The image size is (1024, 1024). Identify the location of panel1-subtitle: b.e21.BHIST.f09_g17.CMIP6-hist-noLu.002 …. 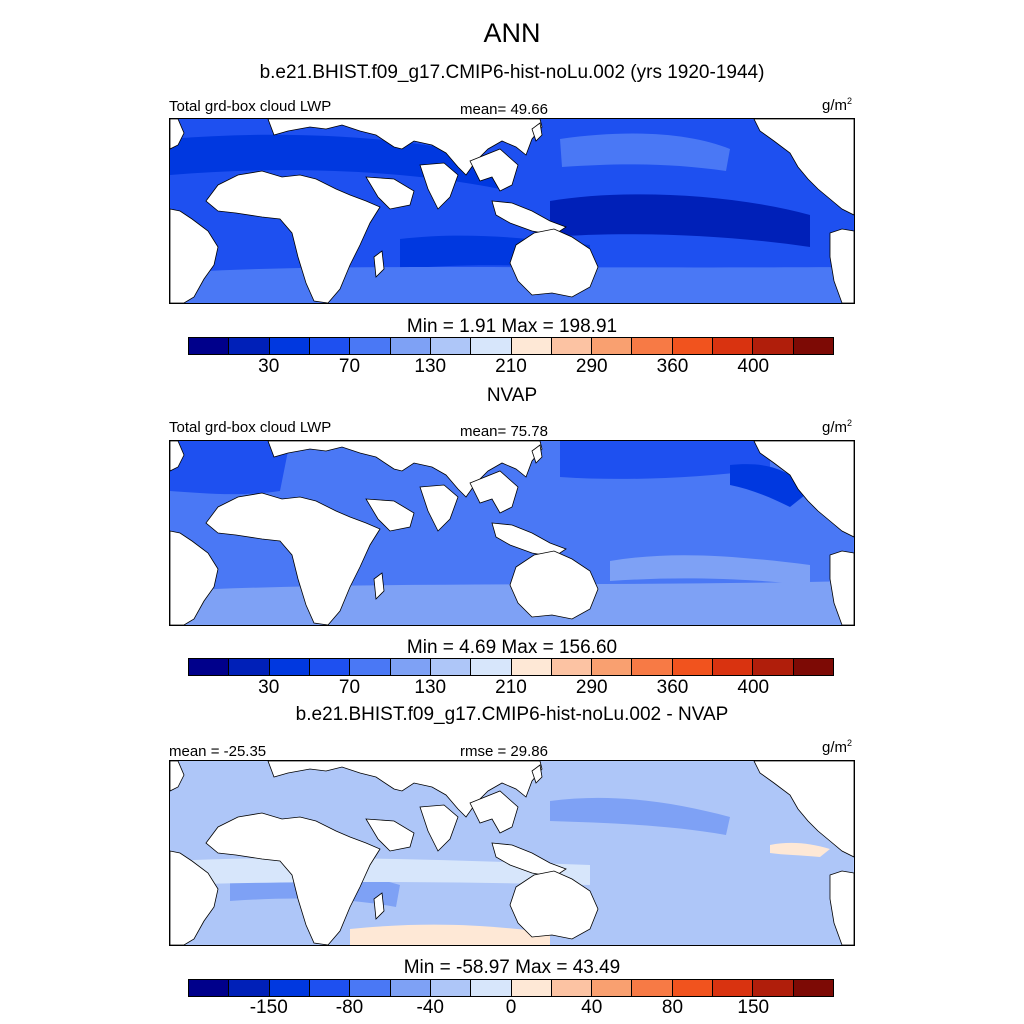
(512, 72).